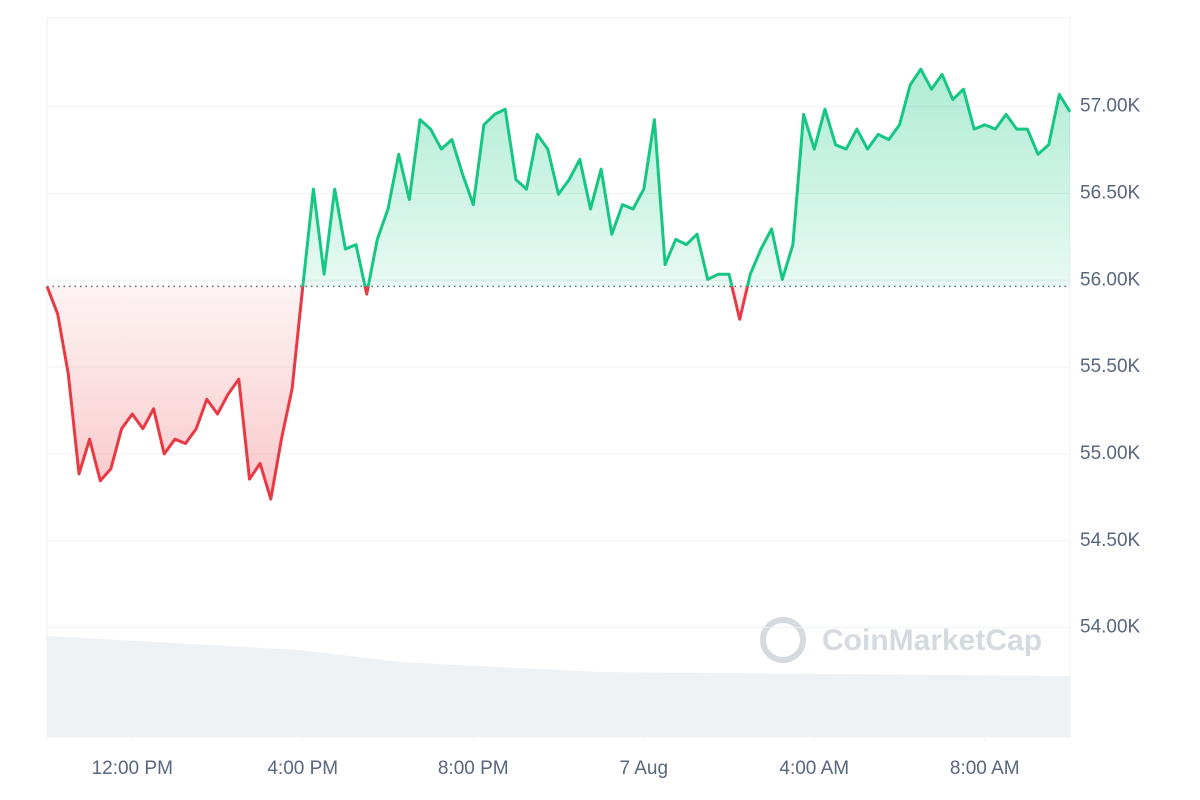  I want to click on watermark: CoinMarketCap, so click(901, 640).